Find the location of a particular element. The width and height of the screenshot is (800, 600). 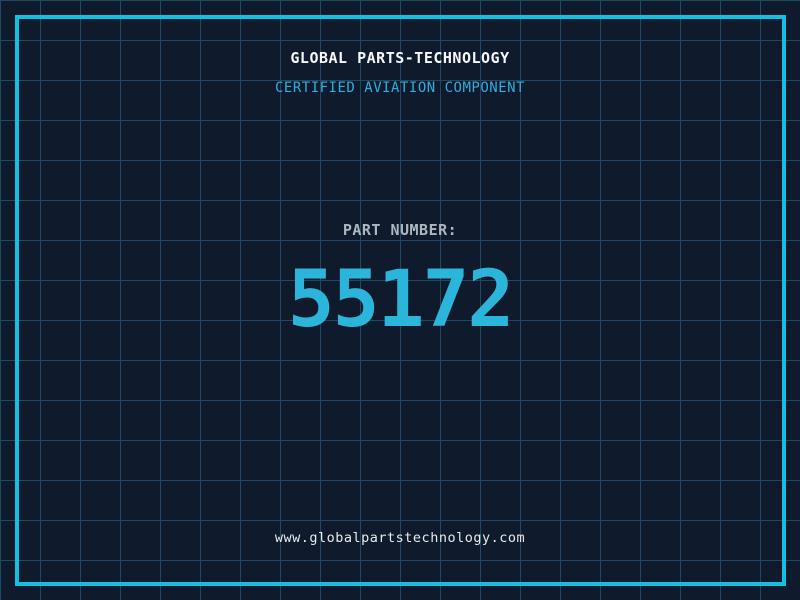

part-number-value: 55172 is located at coordinates (401, 300).